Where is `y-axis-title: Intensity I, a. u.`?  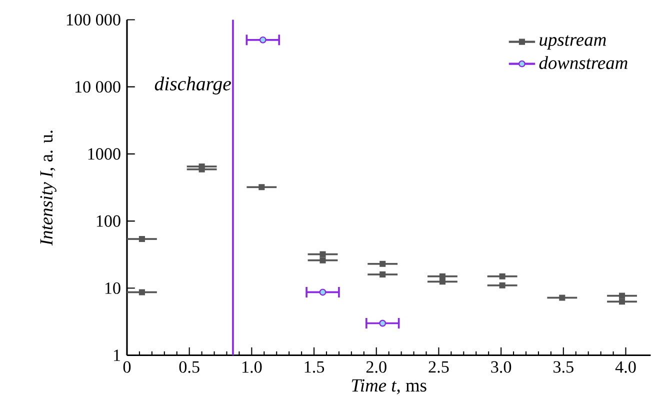 y-axis-title: Intensity I, a. u. is located at coordinates (48, 188).